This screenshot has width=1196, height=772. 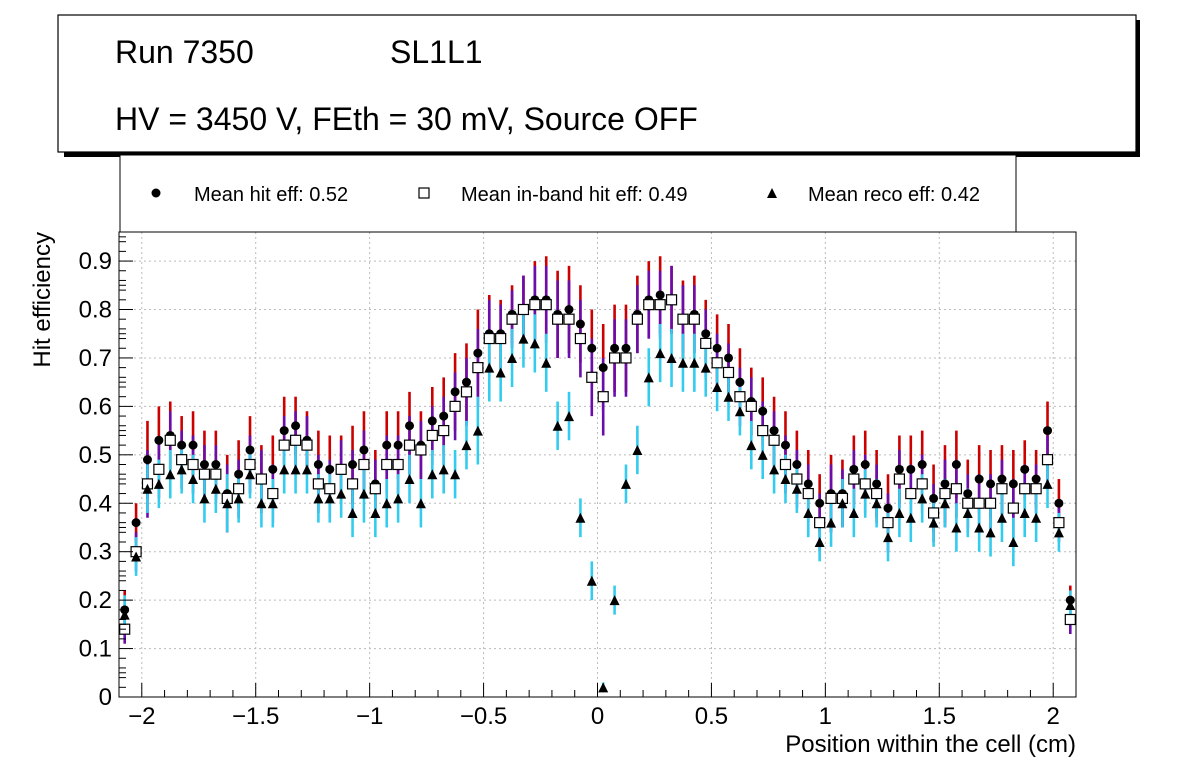 I want to click on x-tick-label: −1.5, so click(x=255, y=716).